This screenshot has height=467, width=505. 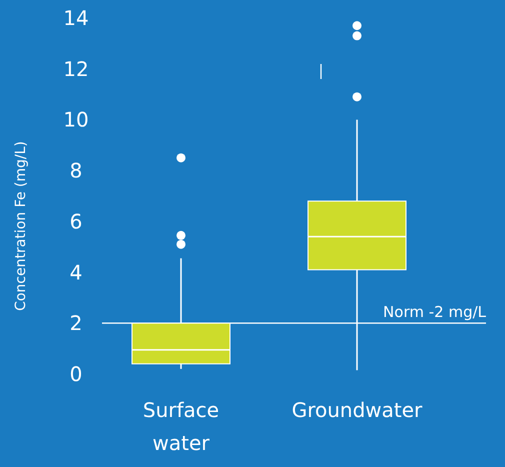 I want to click on y-tick-label: 10, so click(x=76, y=120).